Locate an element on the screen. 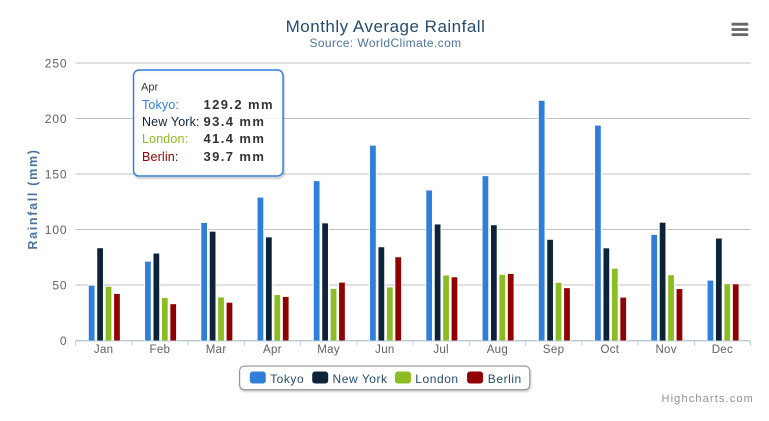  svg-text: Jun is located at coordinates (384, 350).